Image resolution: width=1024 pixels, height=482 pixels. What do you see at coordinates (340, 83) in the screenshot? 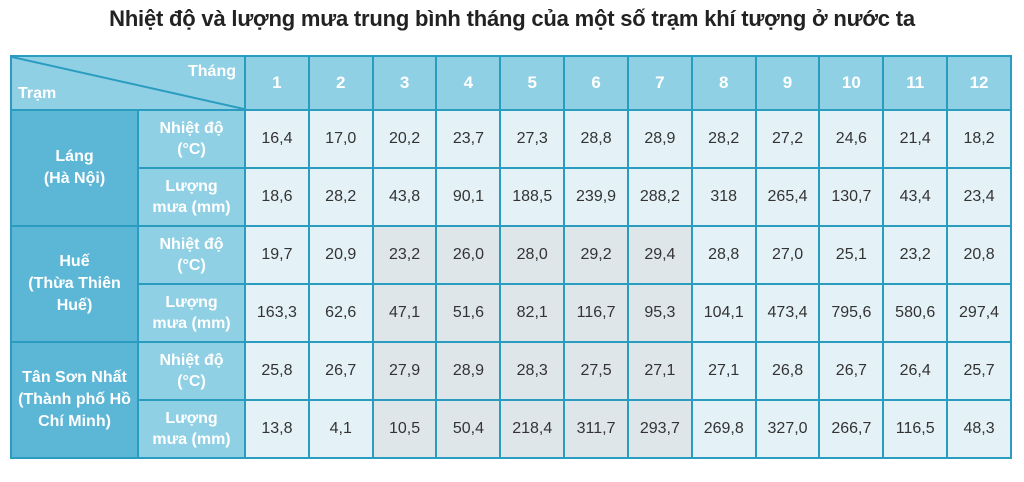
I see `month-header: 2` at bounding box center [340, 83].